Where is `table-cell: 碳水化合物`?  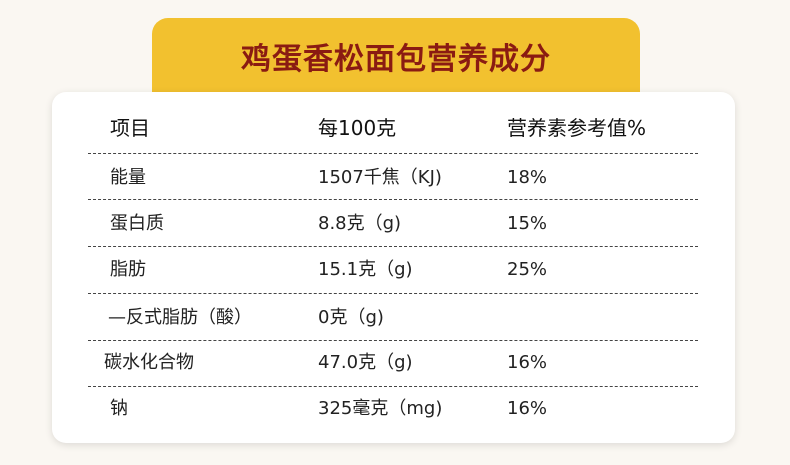
table-cell: 碳水化合物 is located at coordinates (149, 362).